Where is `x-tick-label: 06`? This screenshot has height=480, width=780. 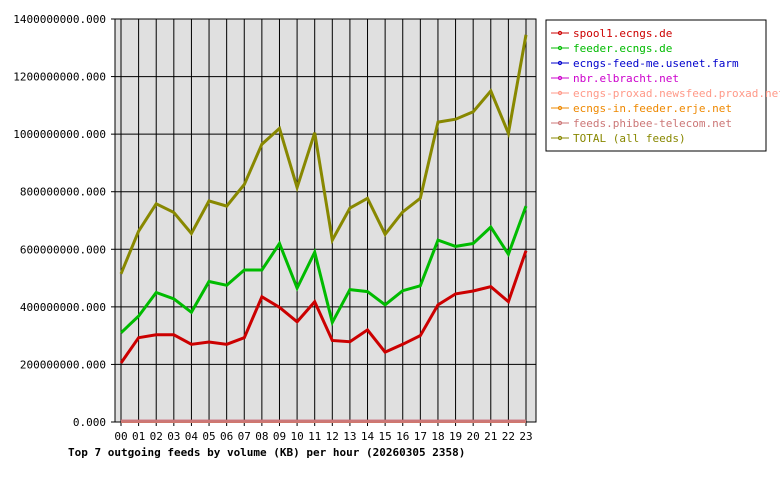
x-tick-label: 06 is located at coordinates (226, 436).